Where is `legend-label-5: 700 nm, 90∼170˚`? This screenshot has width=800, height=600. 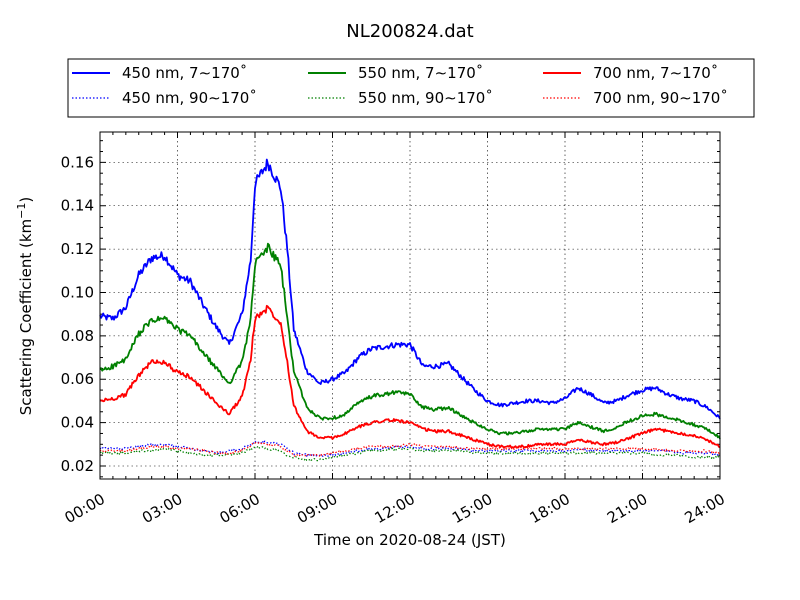 legend-label-5: 700 nm, 90∼170˚ is located at coordinates (660, 98).